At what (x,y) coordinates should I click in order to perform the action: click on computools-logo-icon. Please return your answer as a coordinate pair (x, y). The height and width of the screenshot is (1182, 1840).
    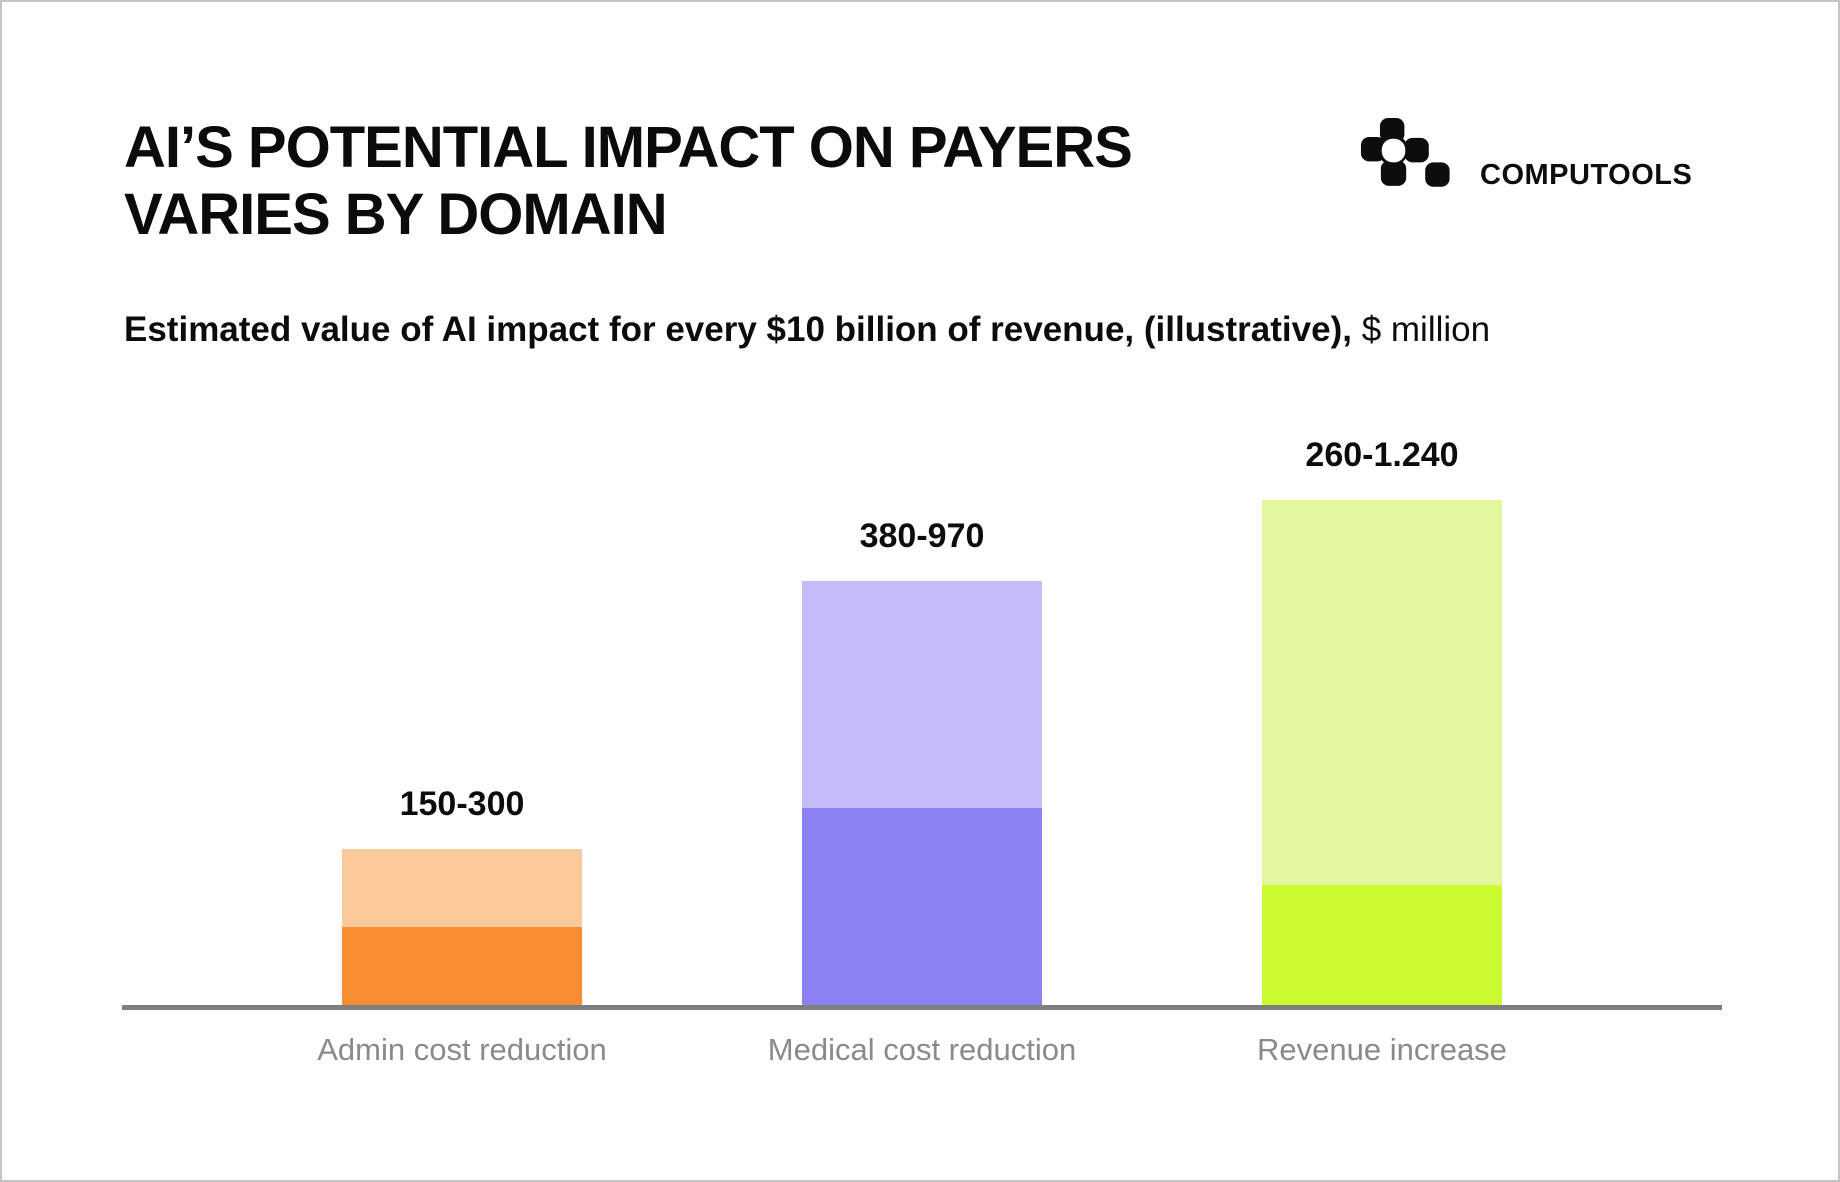
    Looking at the image, I should click on (1405, 152).